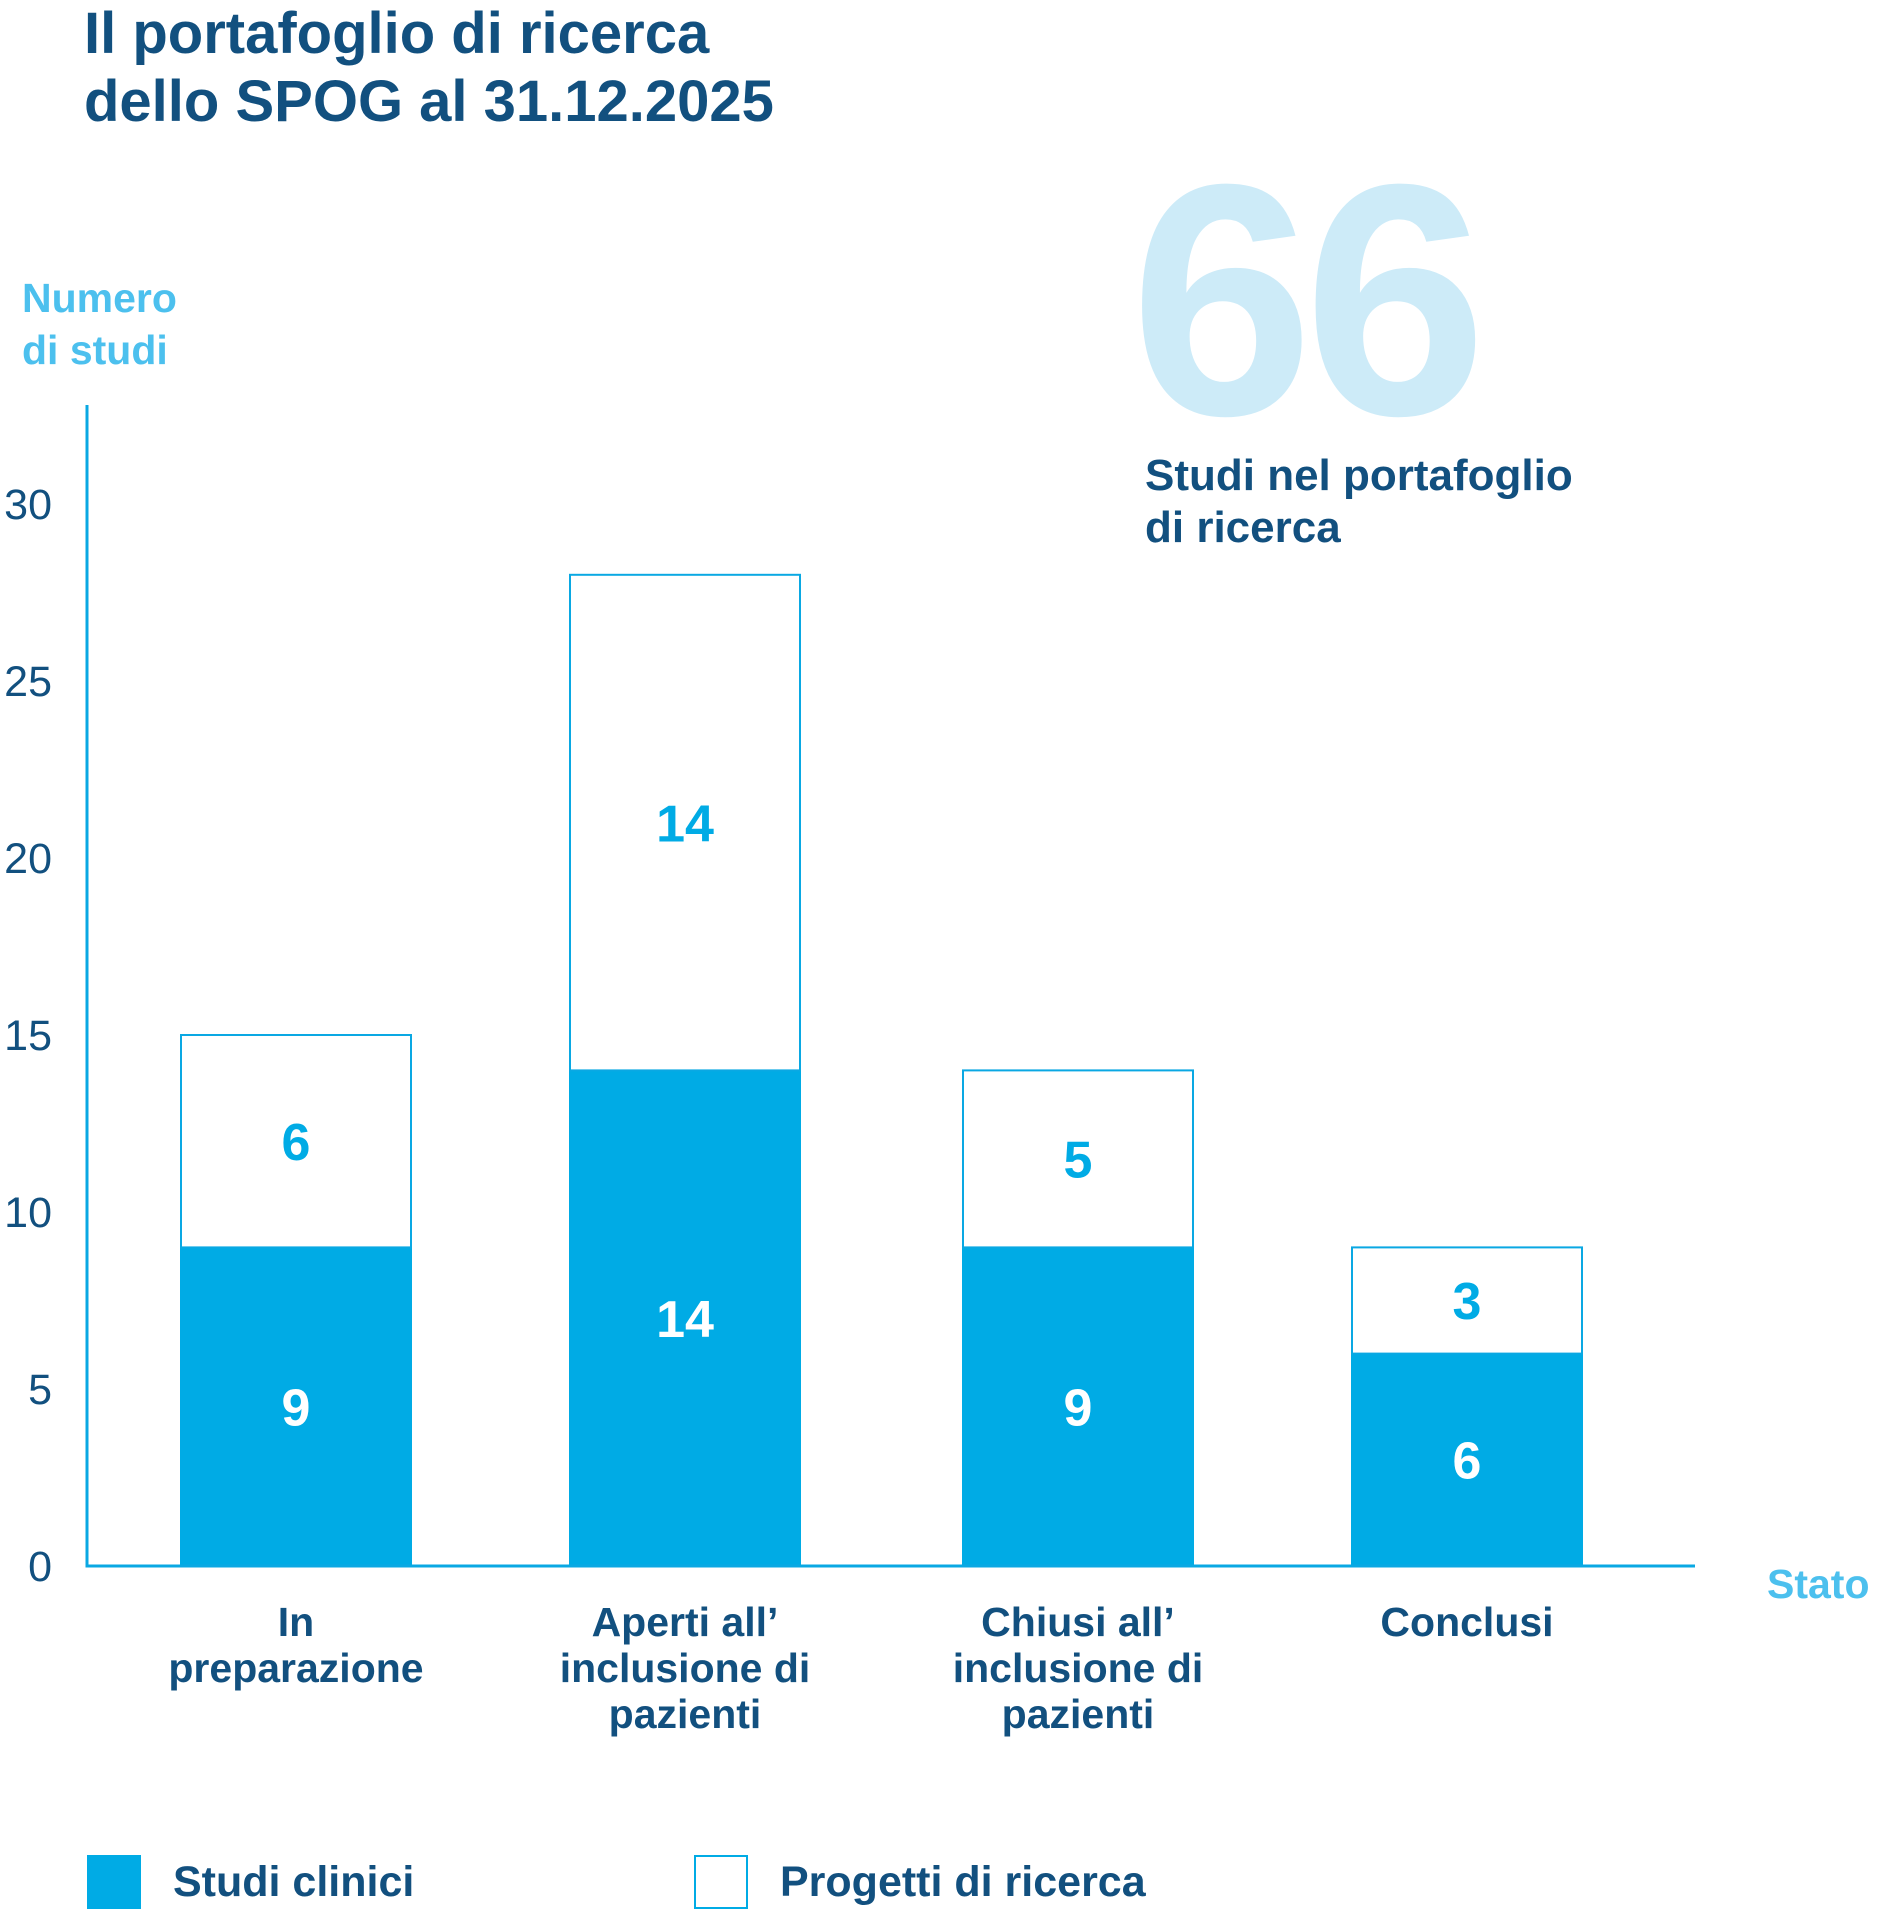 The image size is (1886, 1912). What do you see at coordinates (28, 1036) in the screenshot?
I see `y-tick-label: 15` at bounding box center [28, 1036].